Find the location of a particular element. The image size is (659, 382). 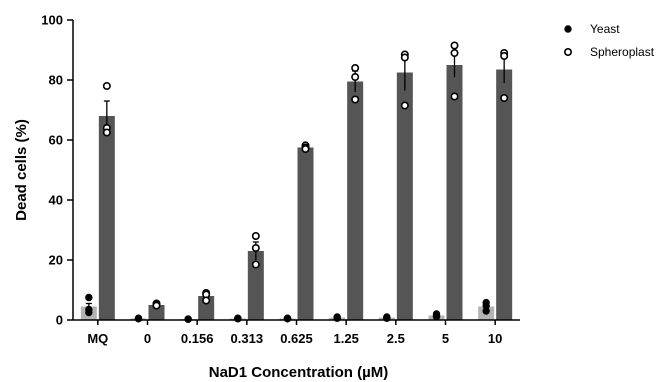

x-axis-title: NaD1 Concentration (µM) is located at coordinates (298, 372).